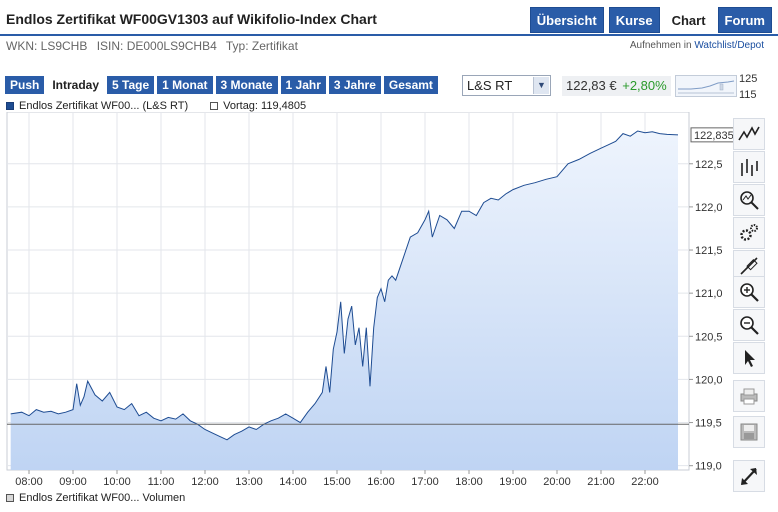 Image resolution: width=778 pixels, height=512 pixels. I want to click on zoom-out-icon, so click(749, 325).